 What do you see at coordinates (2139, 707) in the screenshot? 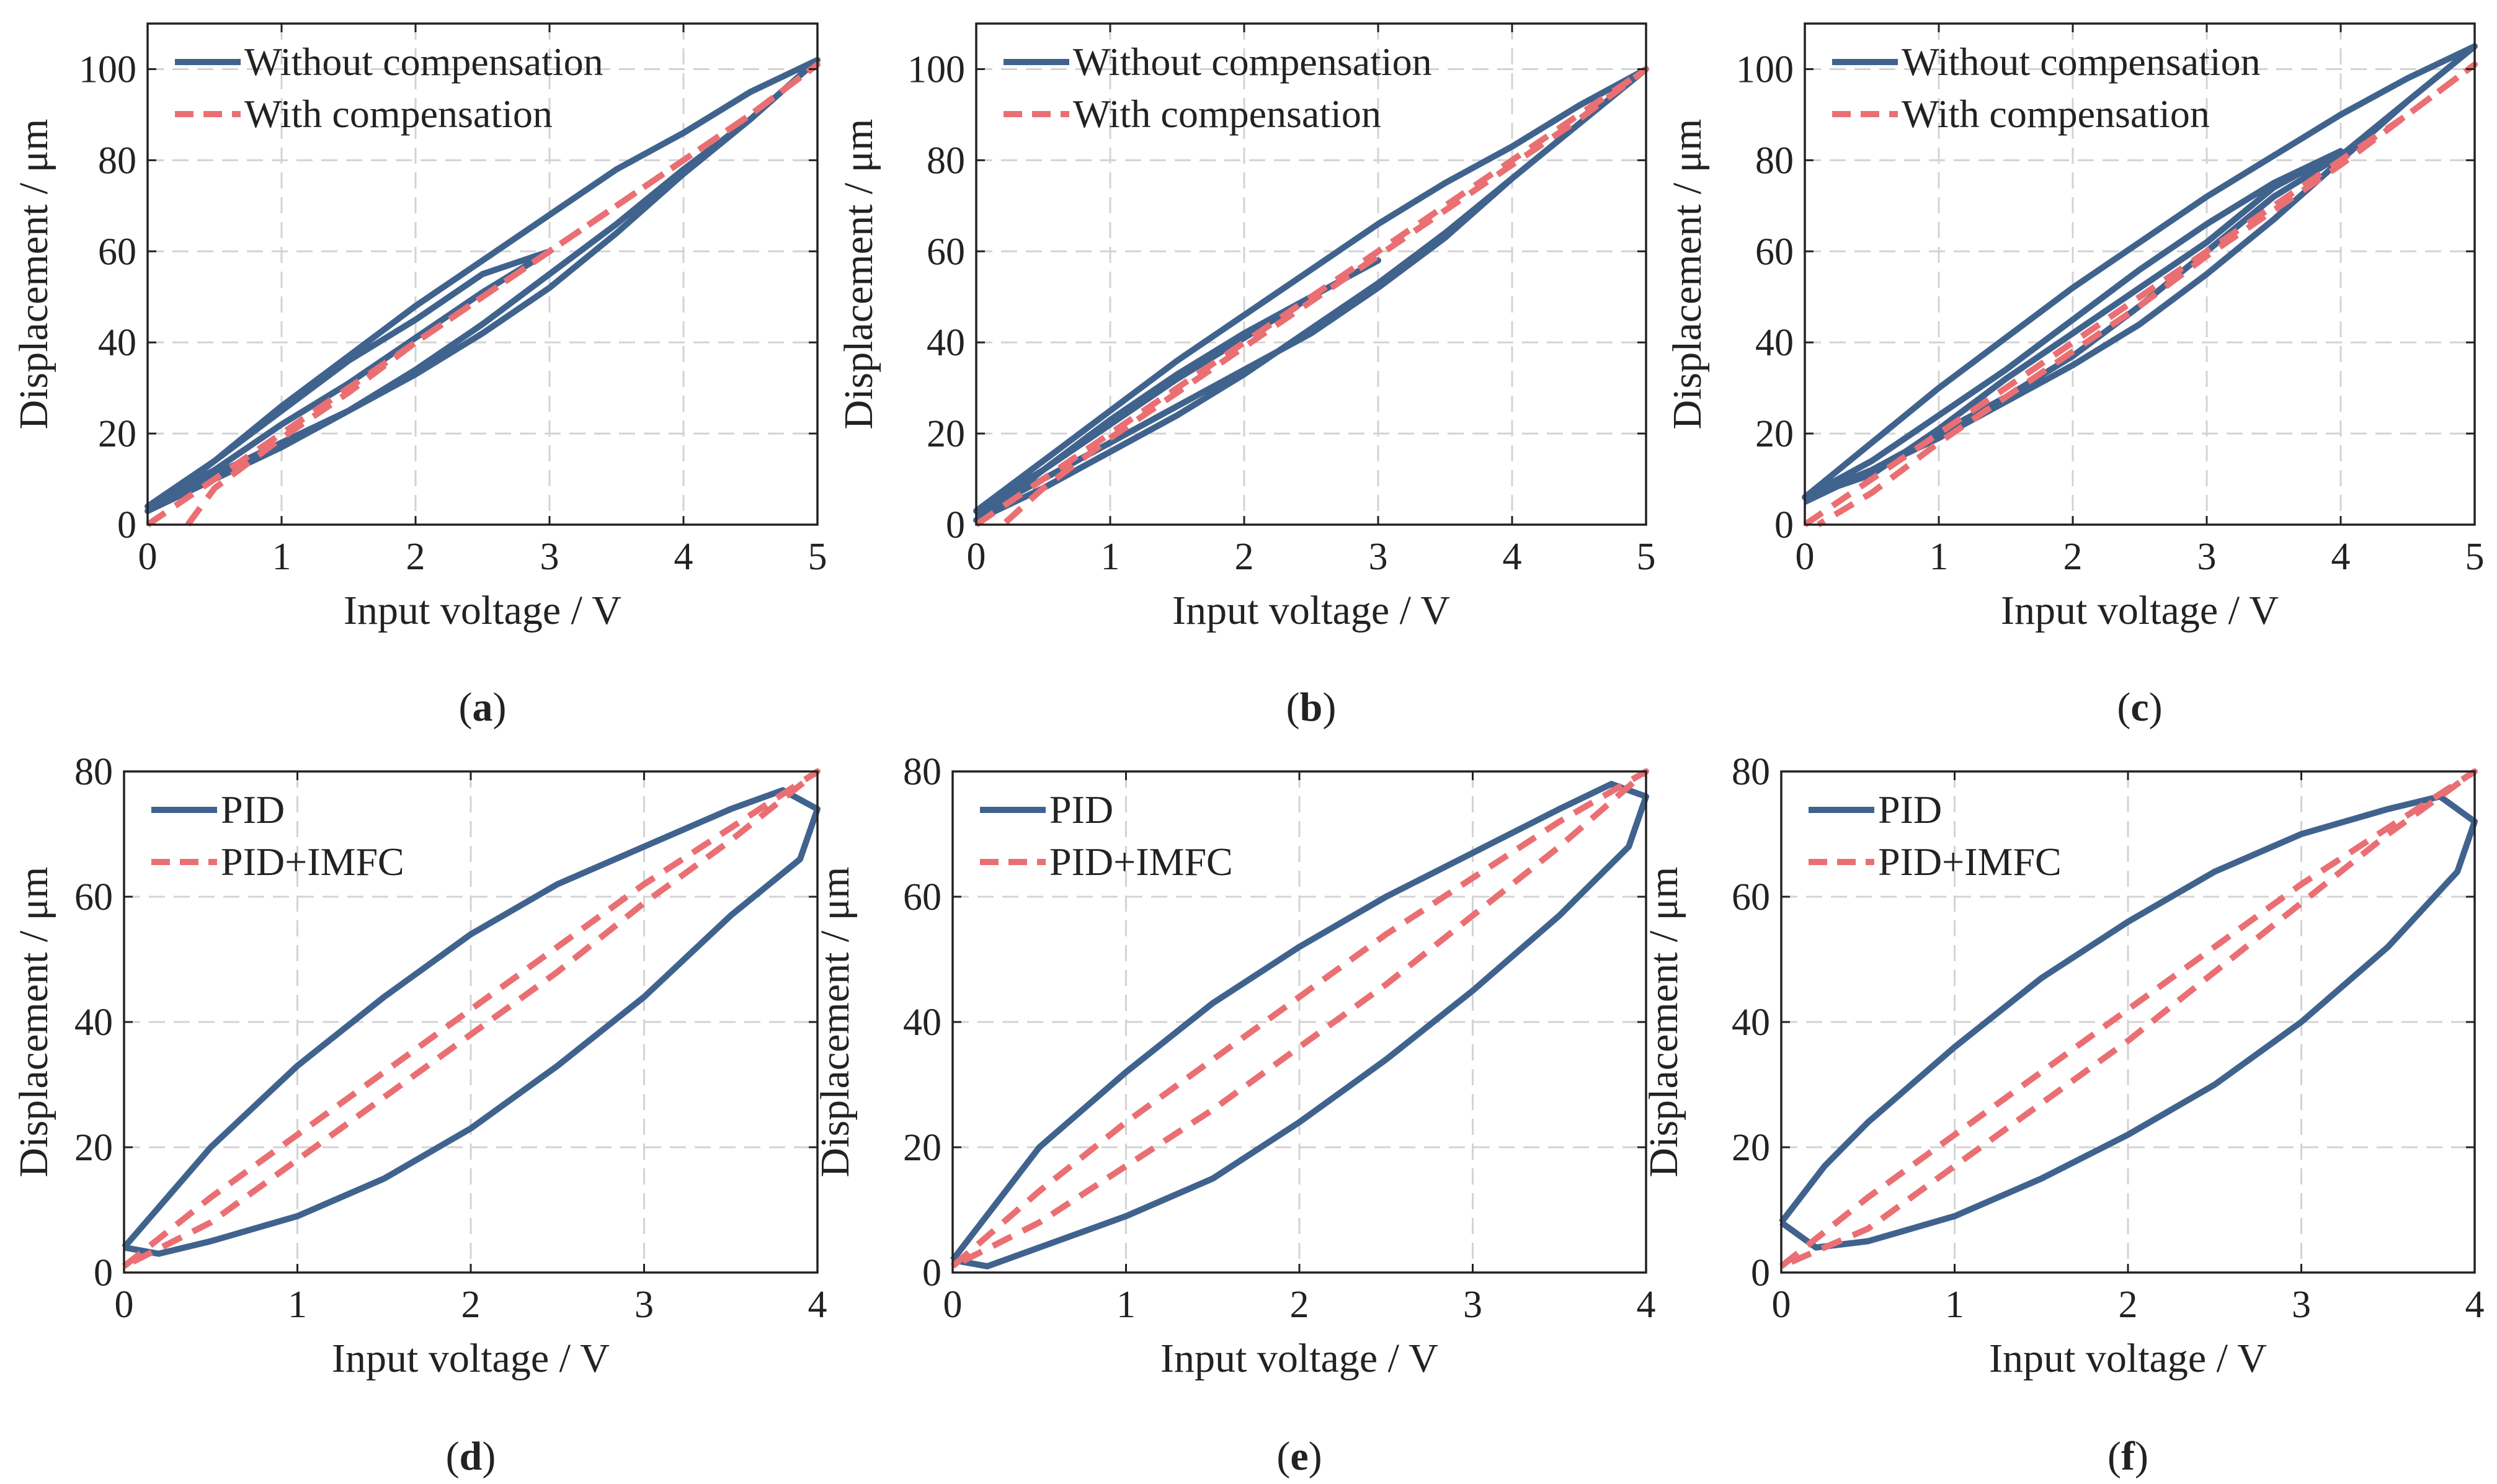
I see `panel-caption: (c)` at bounding box center [2139, 707].